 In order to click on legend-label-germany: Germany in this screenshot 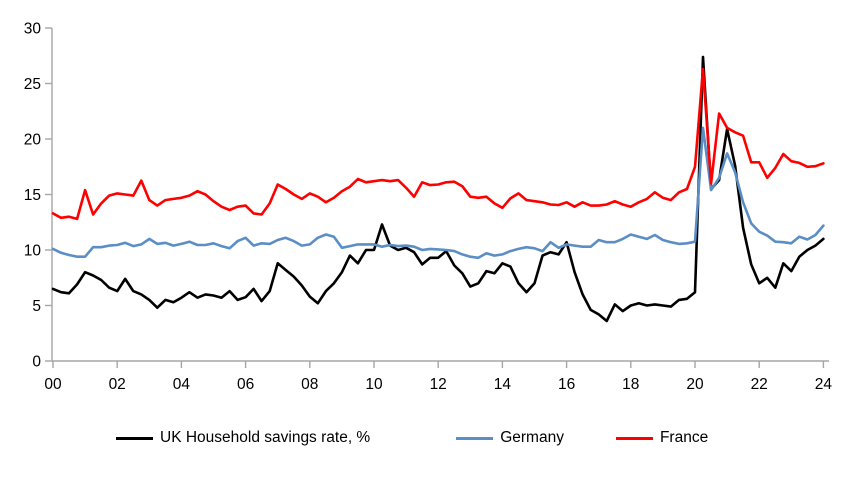, I will do `click(532, 437)`.